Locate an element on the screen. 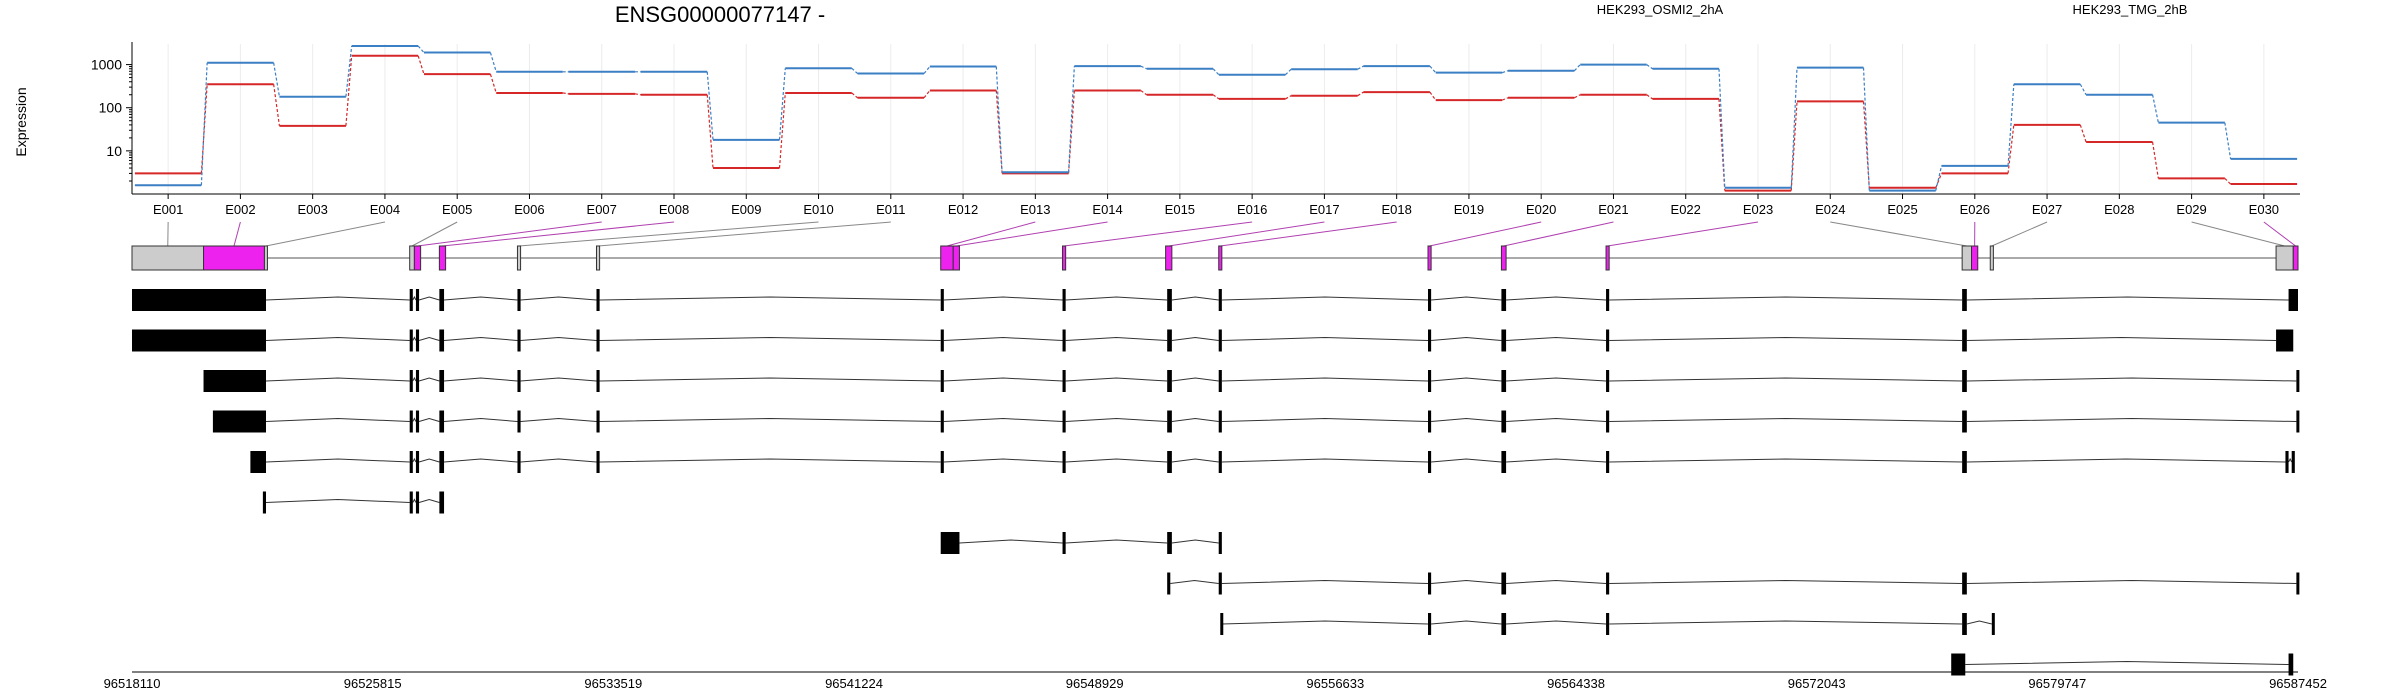  x-tick-label: E024 is located at coordinates (1830, 209).